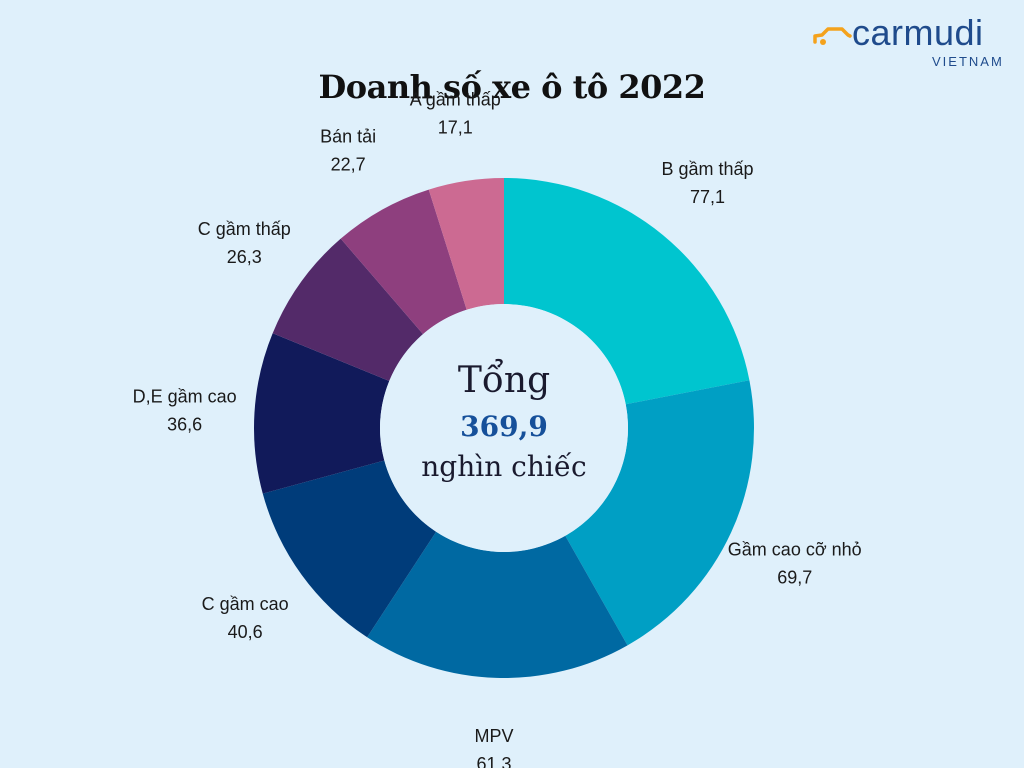  Describe the element at coordinates (707, 197) in the screenshot. I see `slice-value-0: 77,1` at that location.